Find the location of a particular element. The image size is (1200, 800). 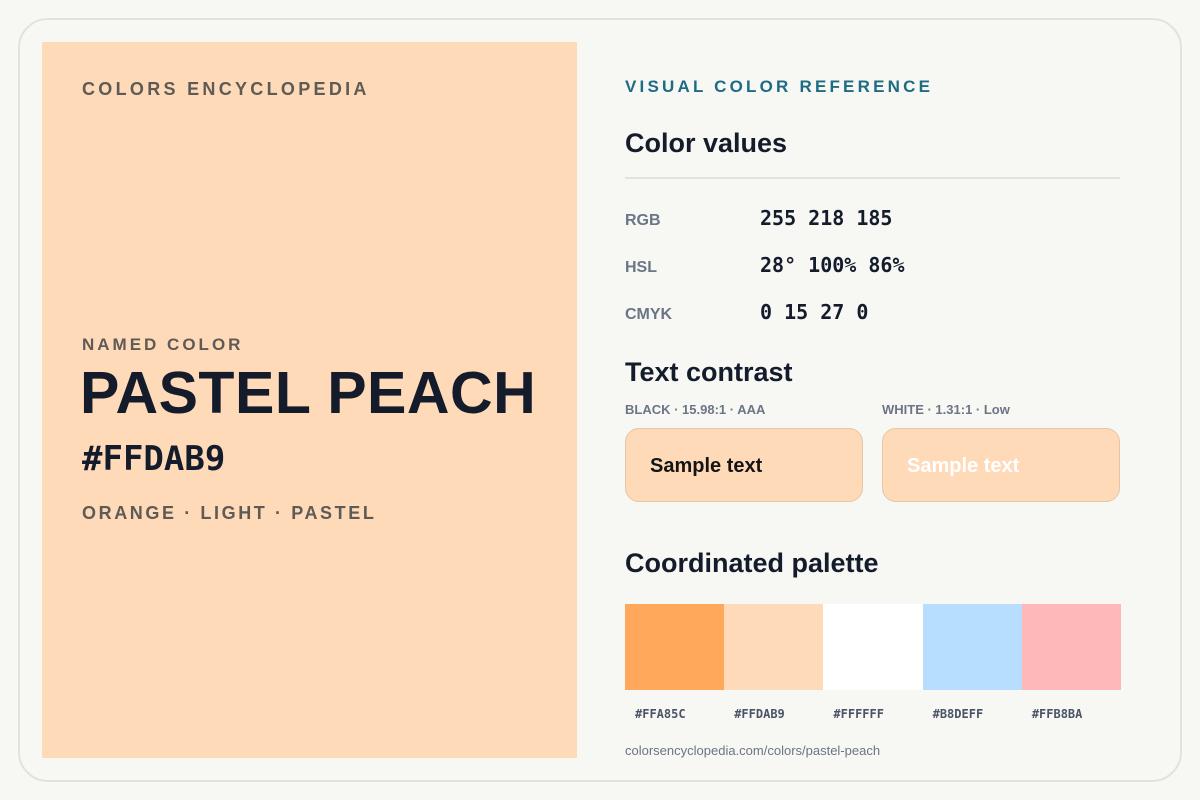

palette-swatches is located at coordinates (873, 647).